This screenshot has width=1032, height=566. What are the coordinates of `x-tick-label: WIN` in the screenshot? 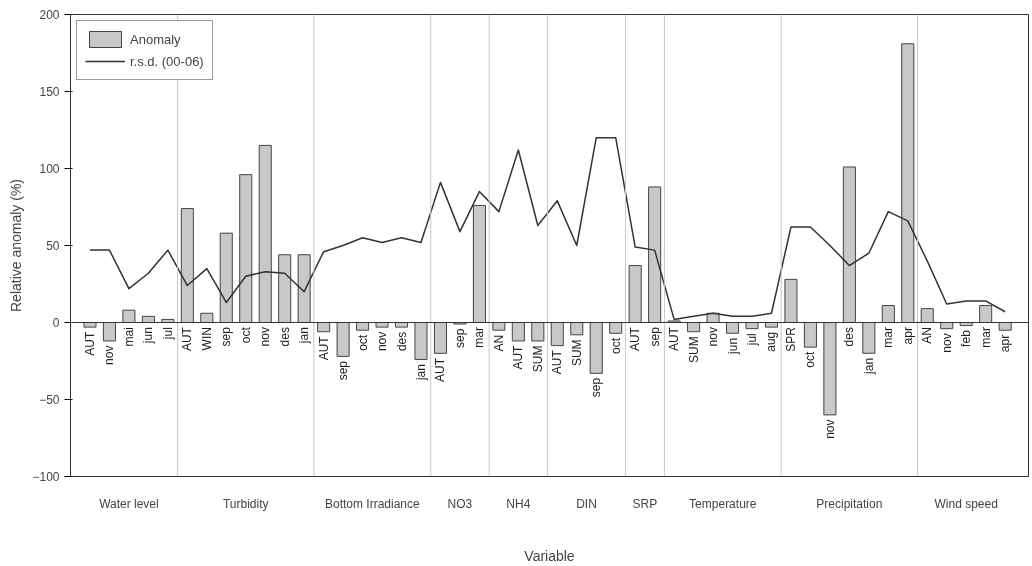 It's located at (206, 339).